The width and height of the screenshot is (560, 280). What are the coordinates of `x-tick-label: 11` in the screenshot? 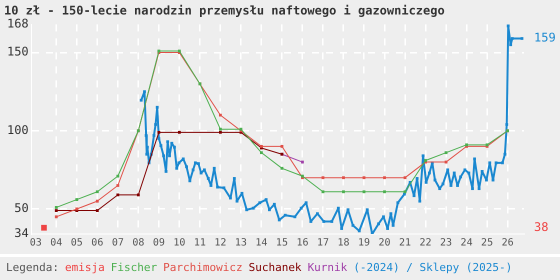 It's located at (200, 243).